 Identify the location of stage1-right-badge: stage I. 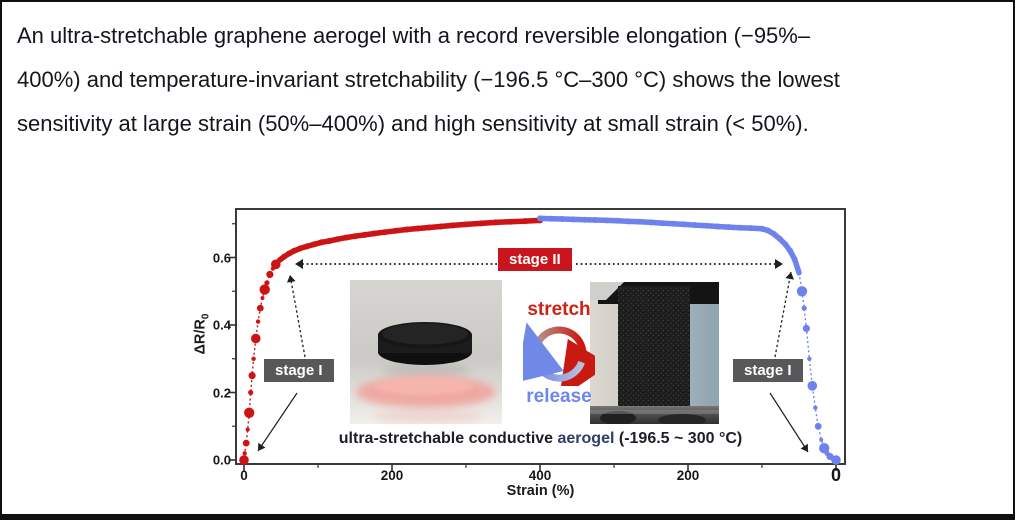
(768, 370).